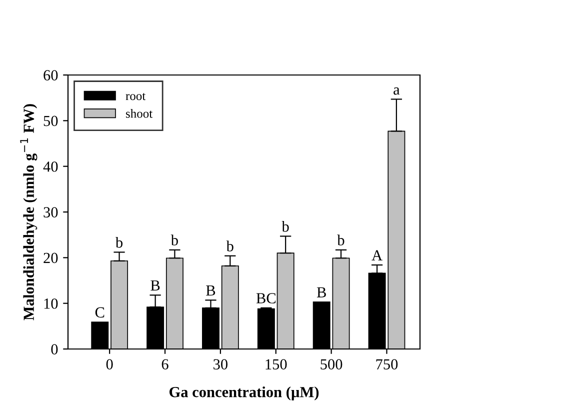 The image size is (585, 412). I want to click on y-tick-label: 0, so click(54, 349).